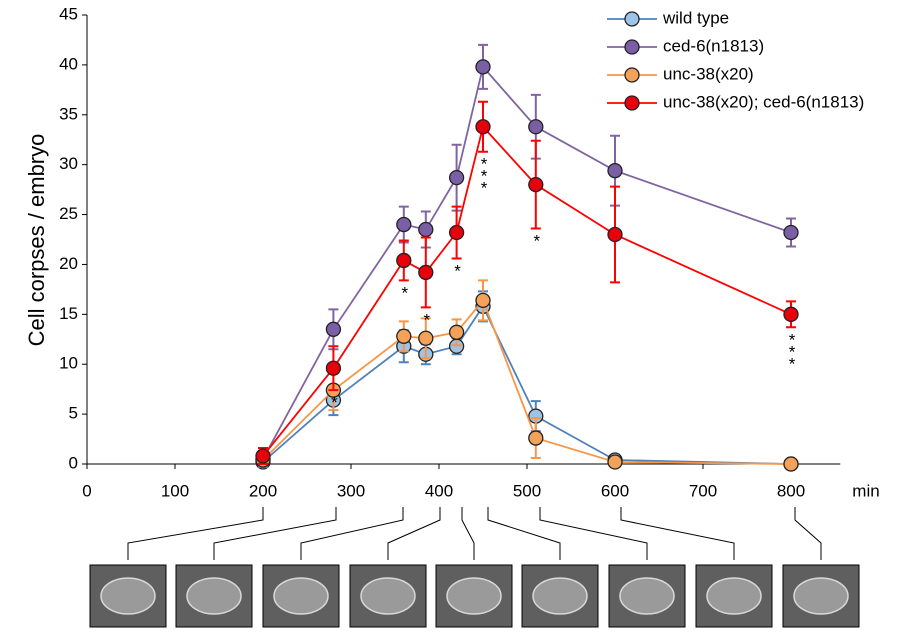 The image size is (923, 633). Describe the element at coordinates (73, 462) in the screenshot. I see `y-tick-label: 0` at that location.